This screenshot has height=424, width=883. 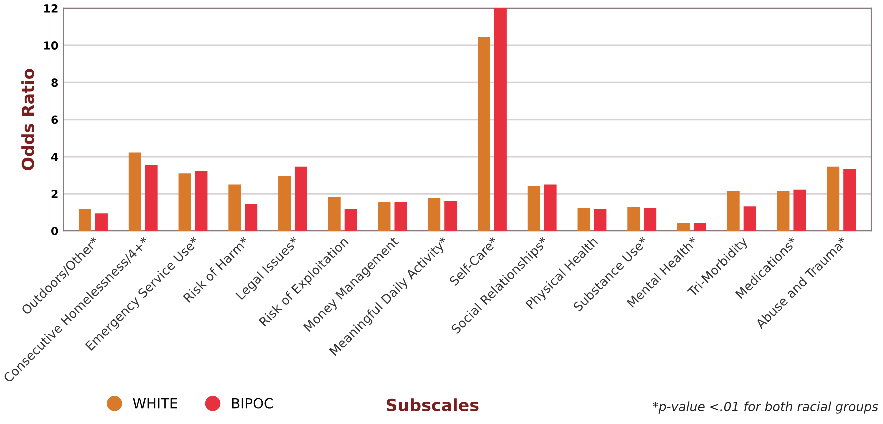 What do you see at coordinates (55, 120) in the screenshot?
I see `y-tick-label: 6` at bounding box center [55, 120].